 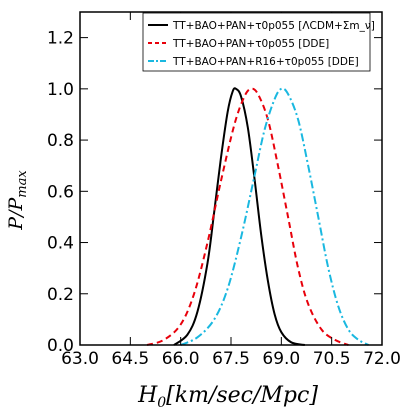 What do you see at coordinates (60, 39) in the screenshot?
I see `y-tick-label: 1.2` at bounding box center [60, 39].